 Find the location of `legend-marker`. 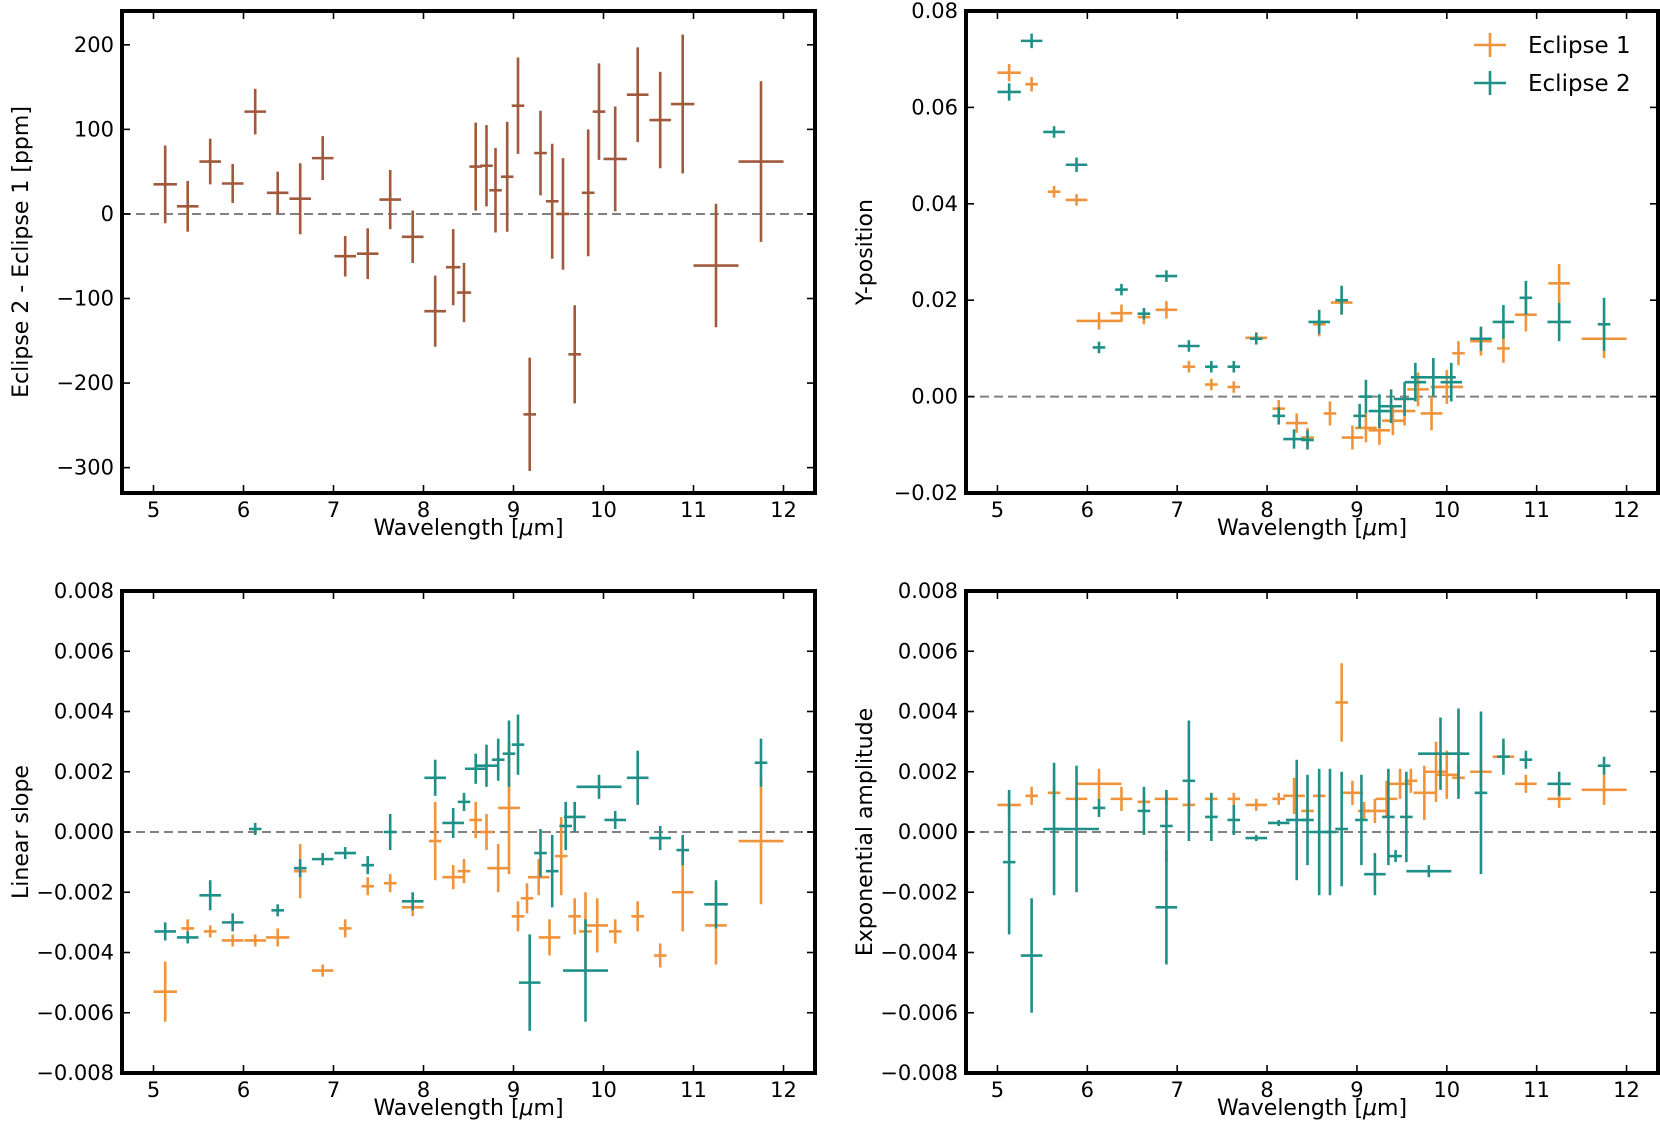

legend-marker is located at coordinates (1490, 45).